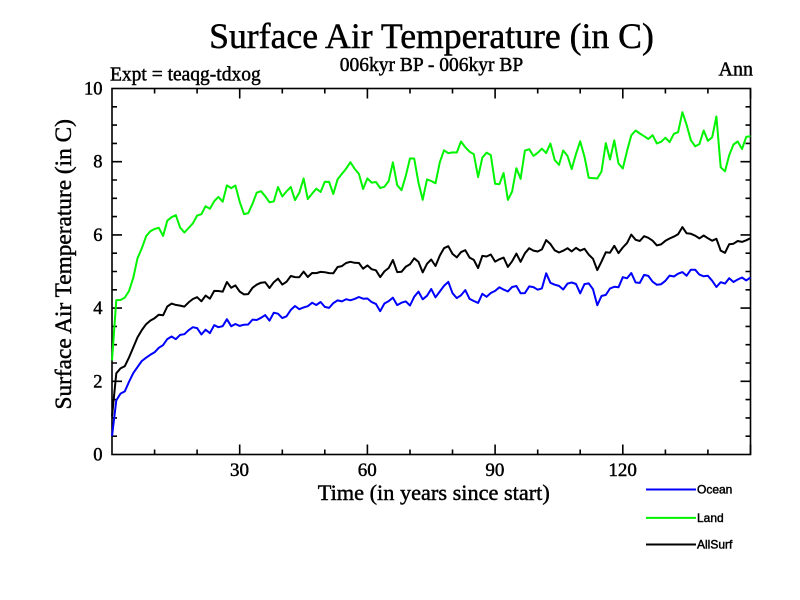  Describe the element at coordinates (494, 470) in the screenshot. I see `svg-text: 90` at that location.